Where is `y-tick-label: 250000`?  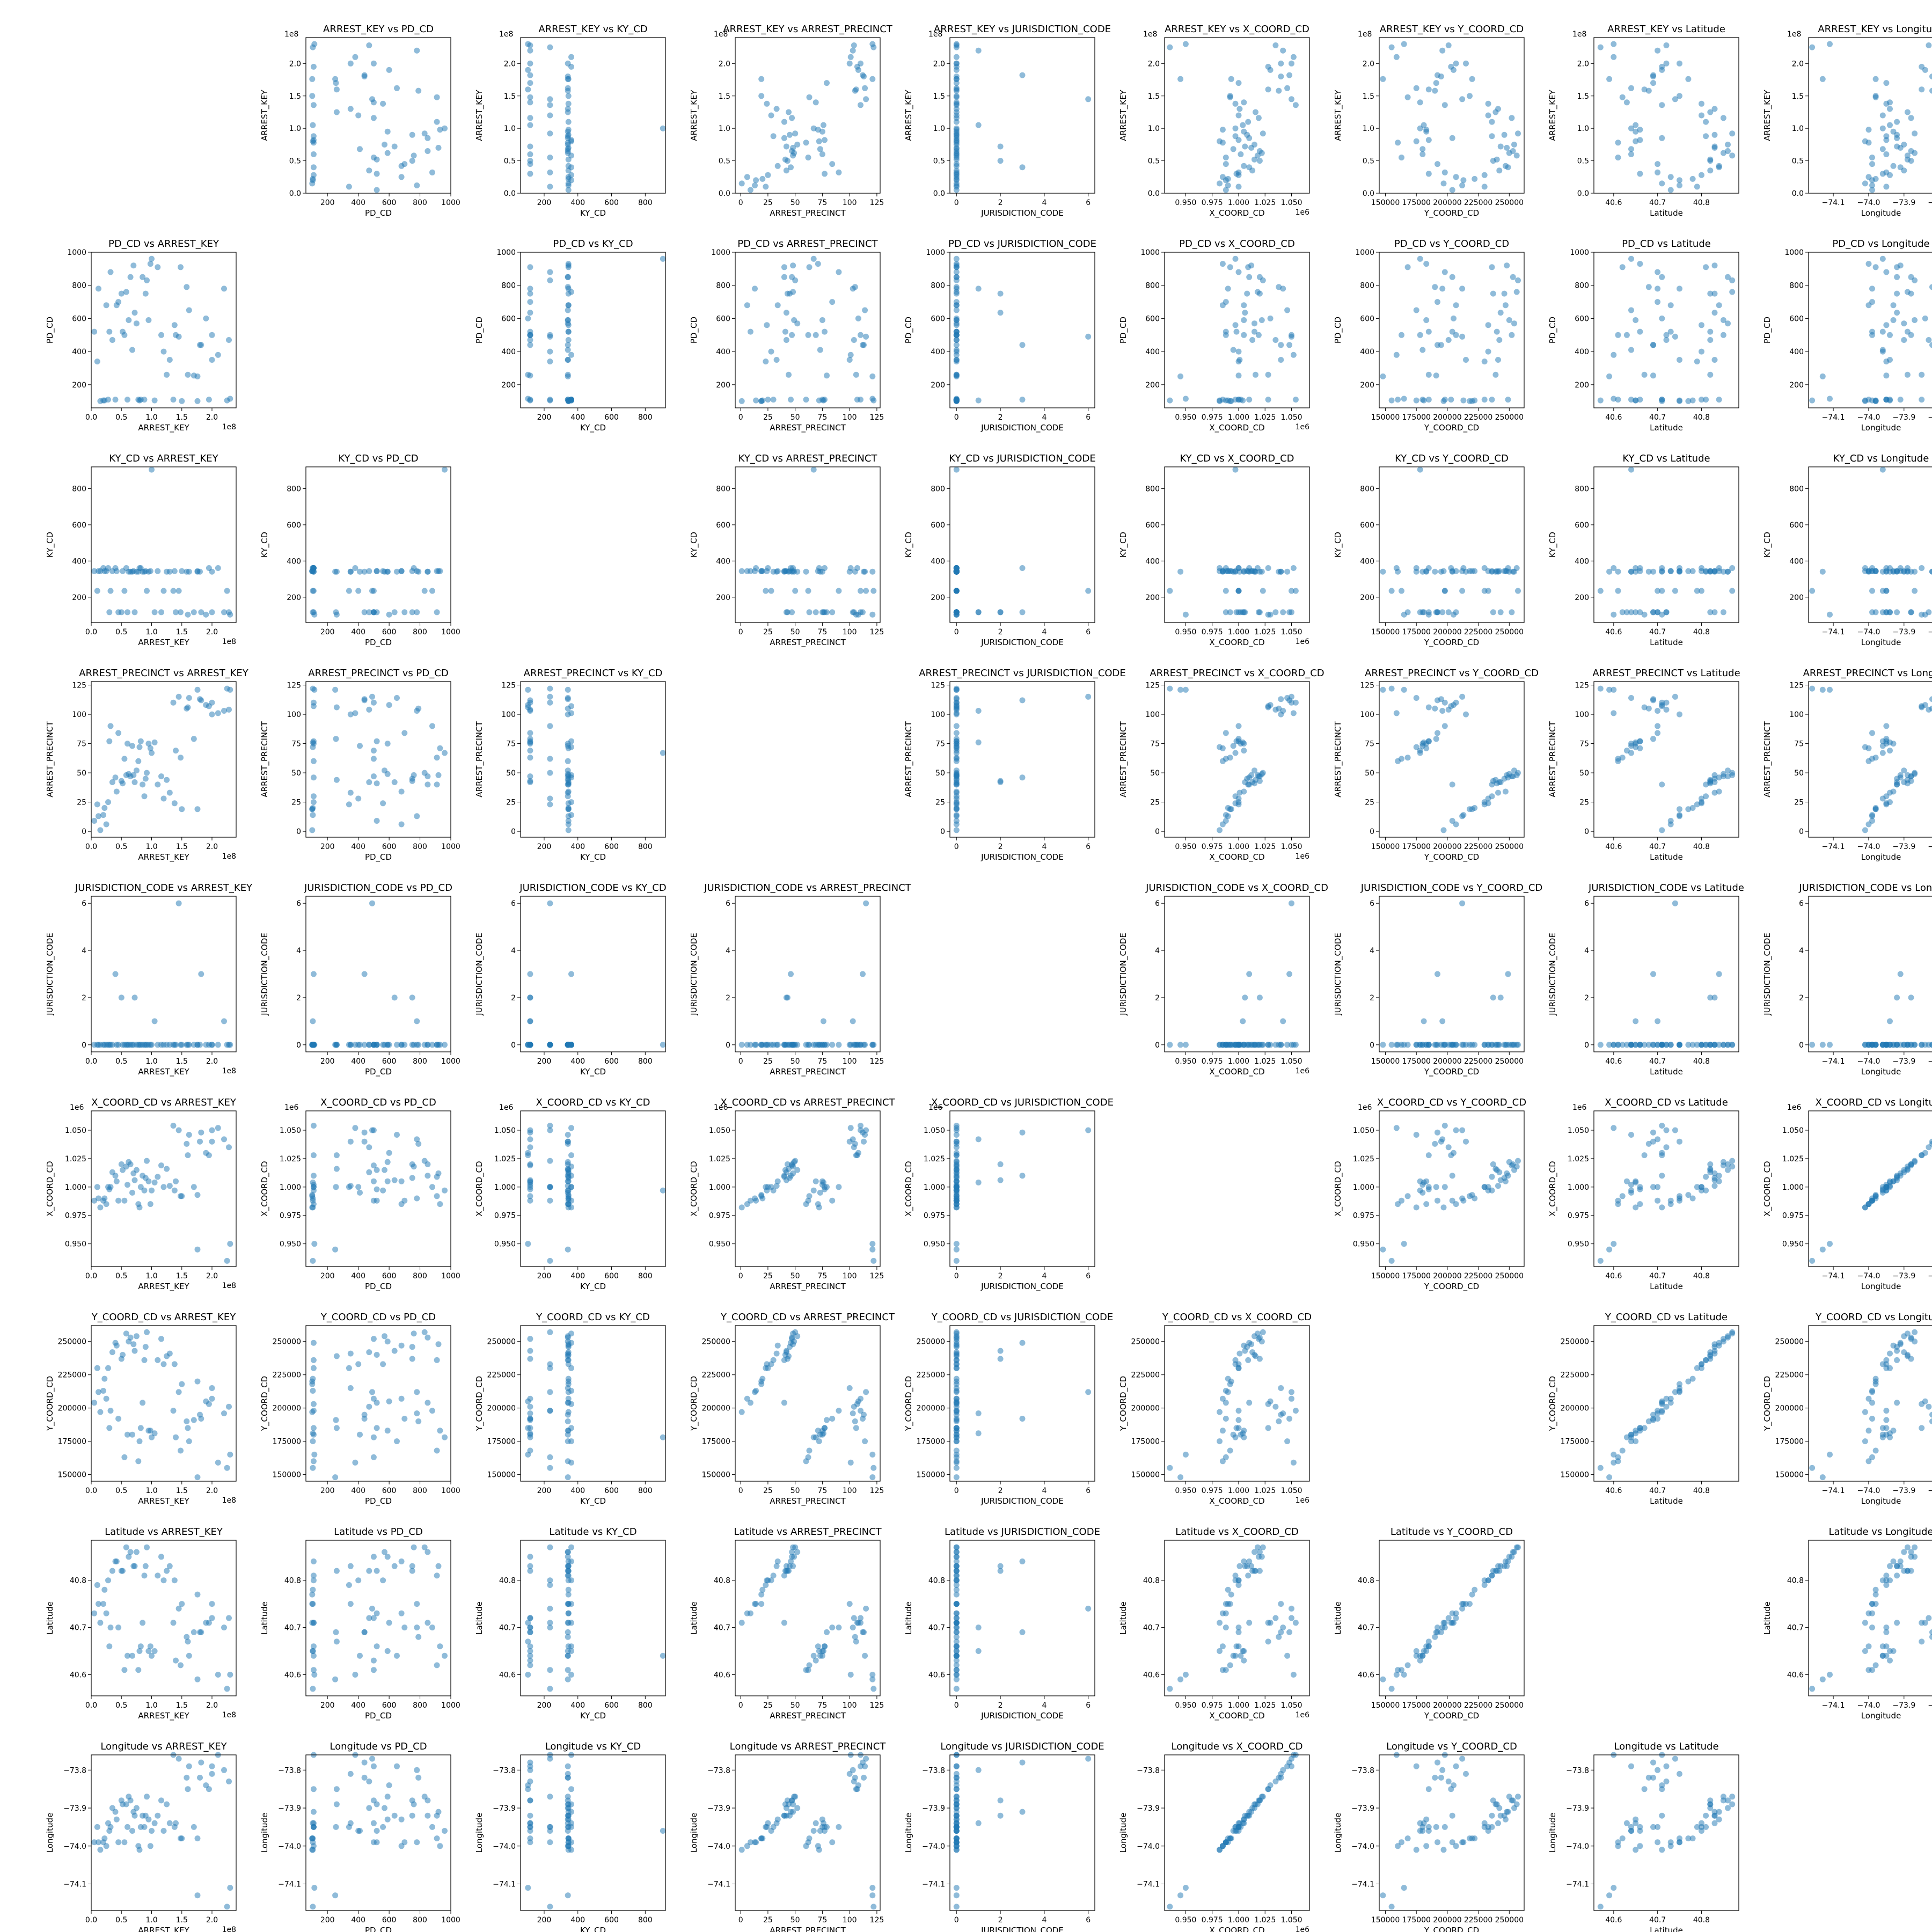
y-tick-label: 250000 is located at coordinates (1145, 1342).